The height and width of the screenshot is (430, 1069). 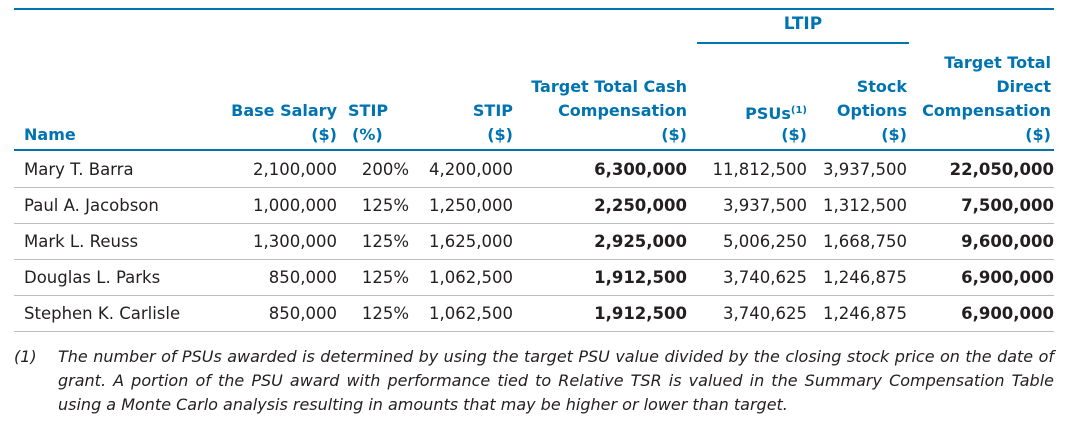 I want to click on stock-options-cell: 3,937,500, so click(x=857, y=170).